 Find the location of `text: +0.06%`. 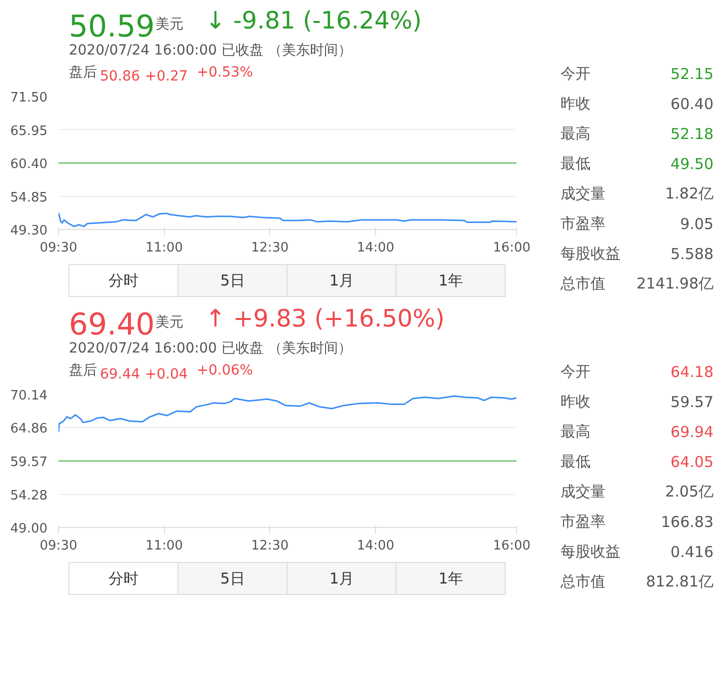

text: +0.06% is located at coordinates (224, 370).